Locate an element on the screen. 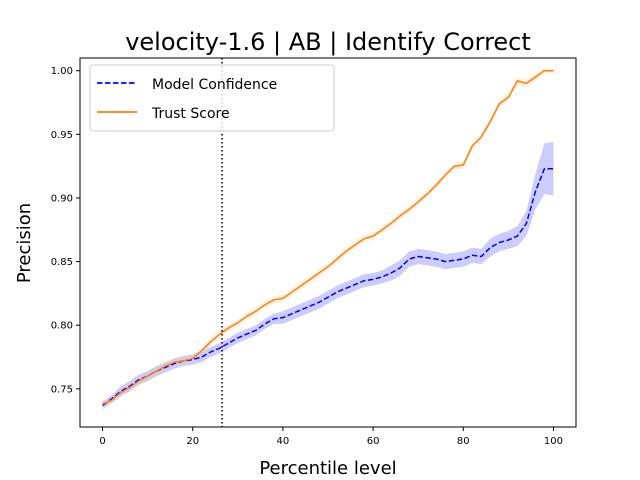 The image size is (640, 480). x-axis-title: Percentile level is located at coordinates (327, 468).